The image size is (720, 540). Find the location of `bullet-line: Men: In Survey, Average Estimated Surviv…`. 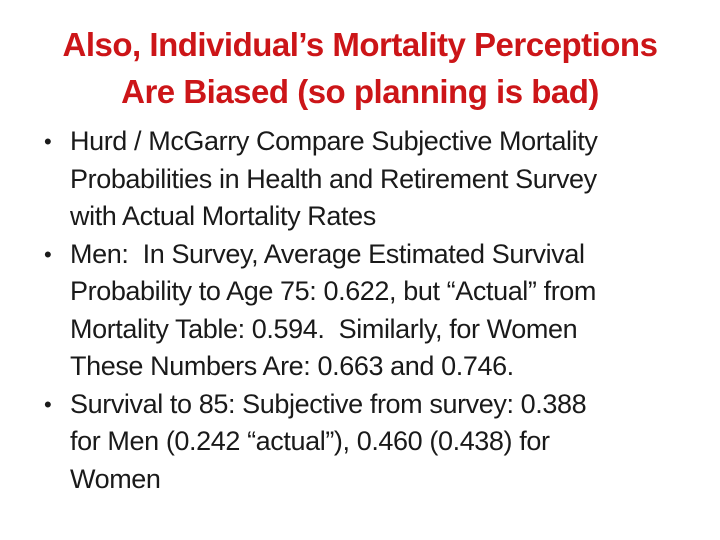

bullet-line: Men: In Survey, Average Estimated Surviv… is located at coordinates (327, 253).